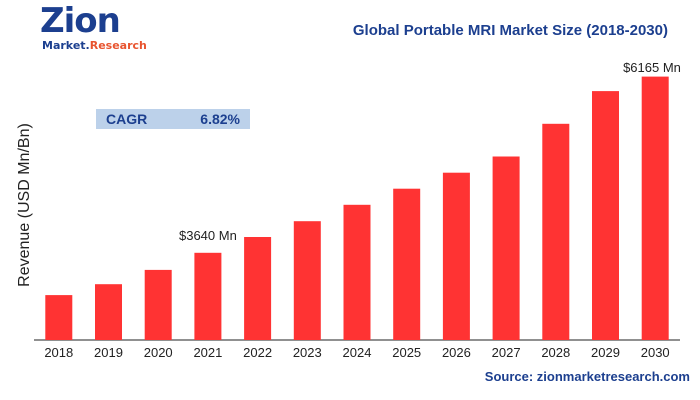  I want to click on x-tick-label-2030: 2030, so click(655, 352).